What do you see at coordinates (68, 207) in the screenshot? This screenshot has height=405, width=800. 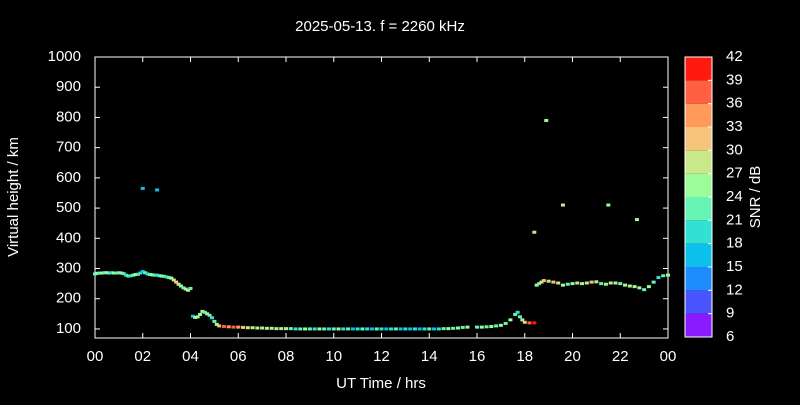 I see `y-tick-label: 500` at bounding box center [68, 207].